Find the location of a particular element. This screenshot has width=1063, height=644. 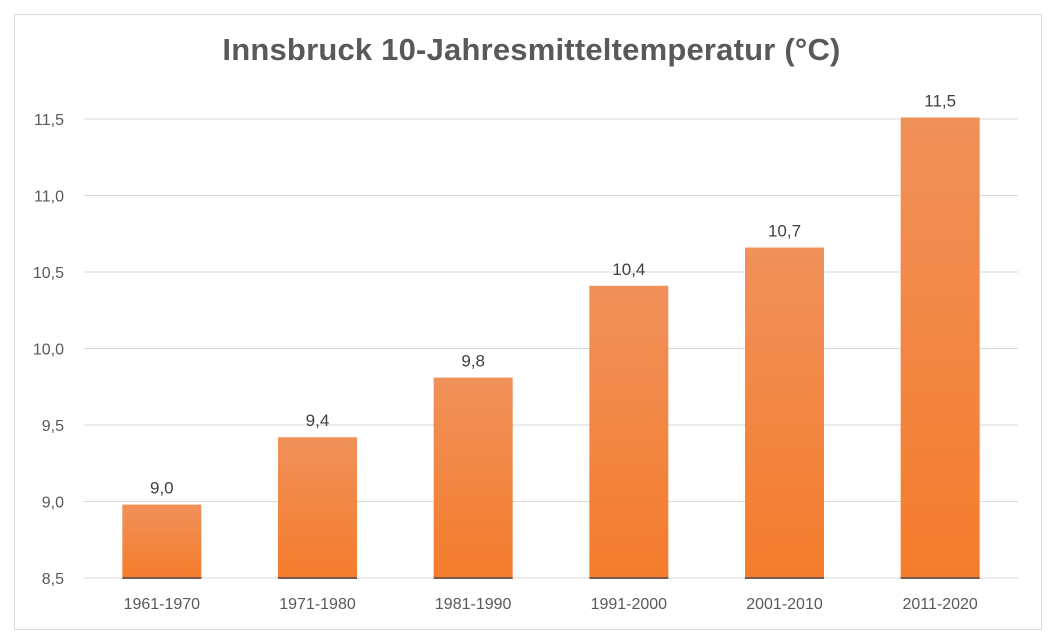

bar-1991-2000 is located at coordinates (629, 431).